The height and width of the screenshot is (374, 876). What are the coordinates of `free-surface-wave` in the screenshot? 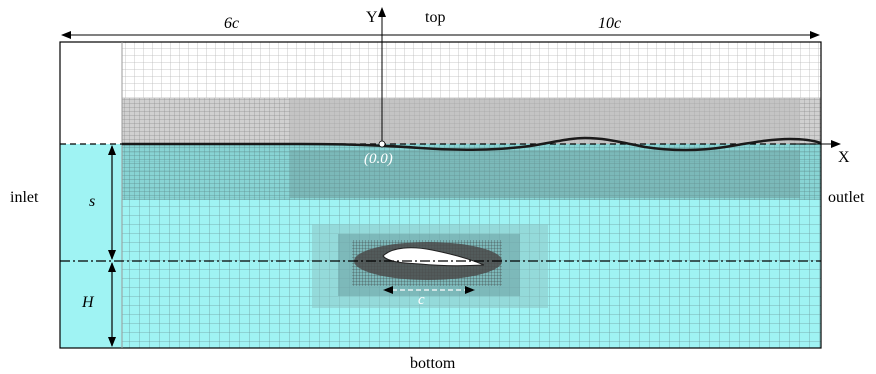 It's located at (472, 144).